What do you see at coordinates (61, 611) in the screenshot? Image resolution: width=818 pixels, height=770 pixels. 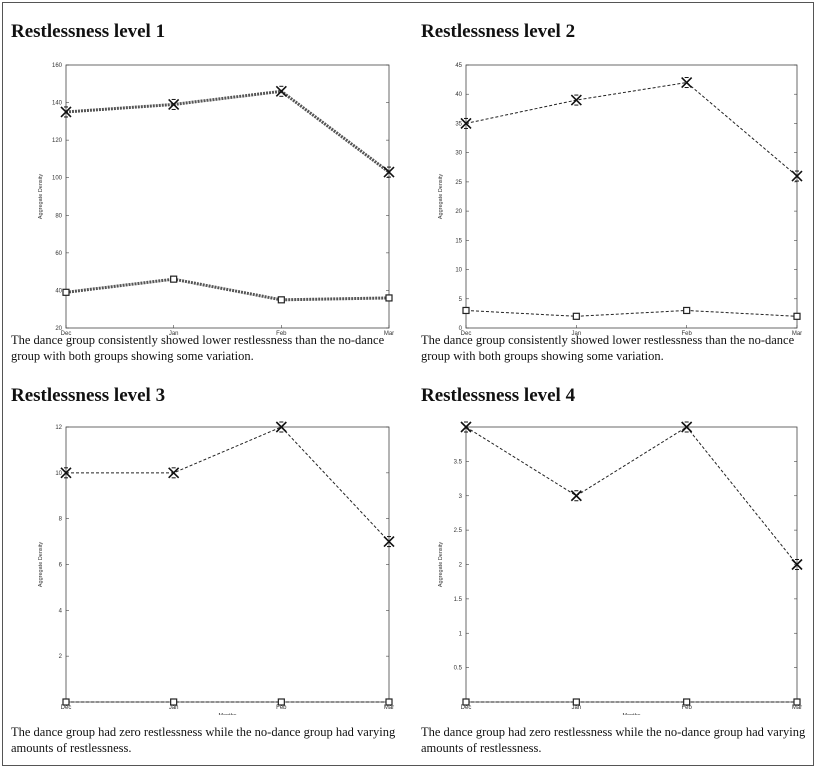 I see `y-tick-label: 4` at bounding box center [61, 611].